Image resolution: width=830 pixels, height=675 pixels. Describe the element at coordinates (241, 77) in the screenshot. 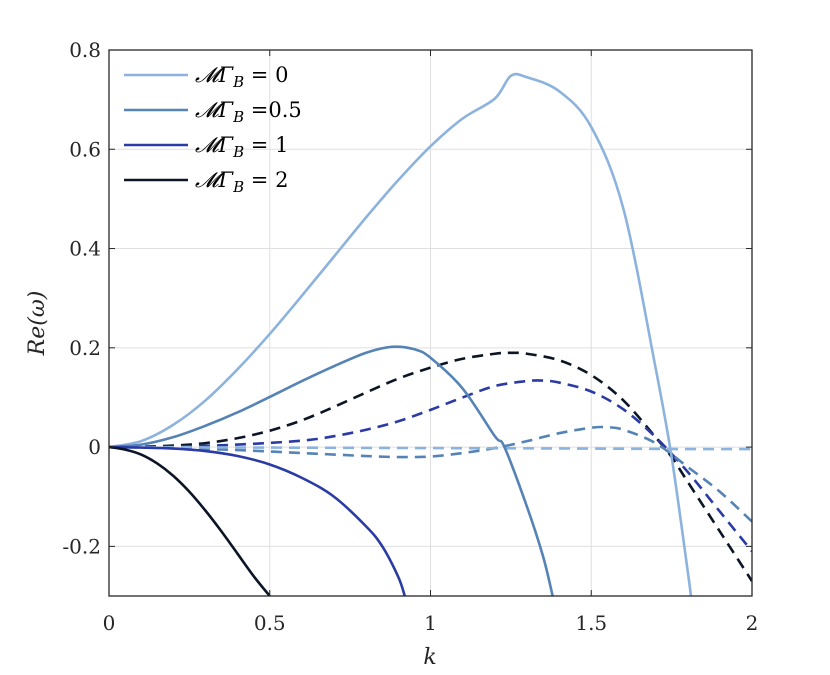

I see `legend-entry-label: 𝓜ΓB = 0` at that location.